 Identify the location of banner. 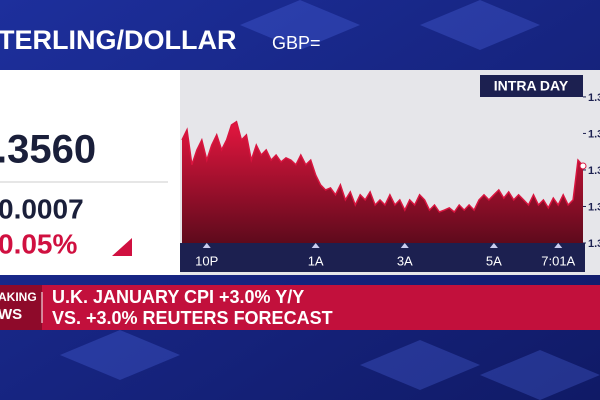
(300, 307).